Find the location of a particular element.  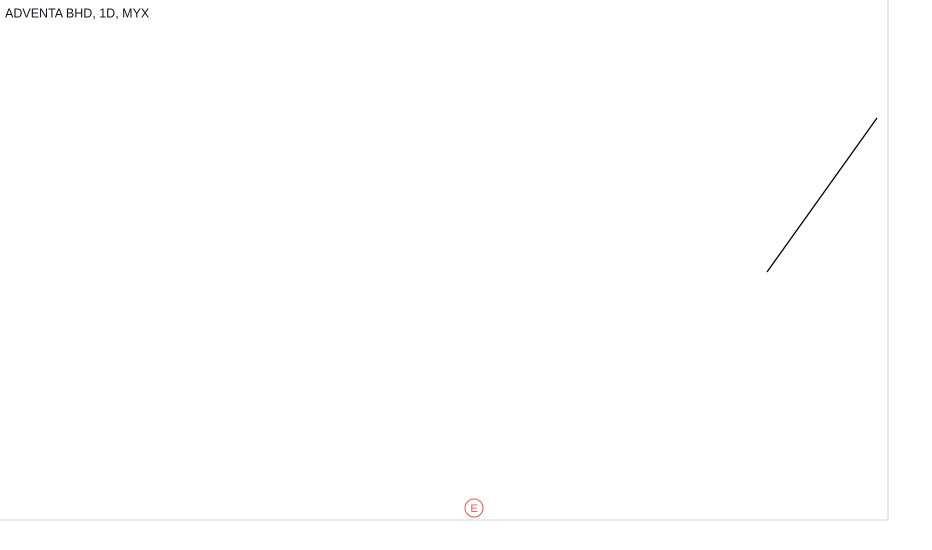

earnings-icon is located at coordinates (474, 508).